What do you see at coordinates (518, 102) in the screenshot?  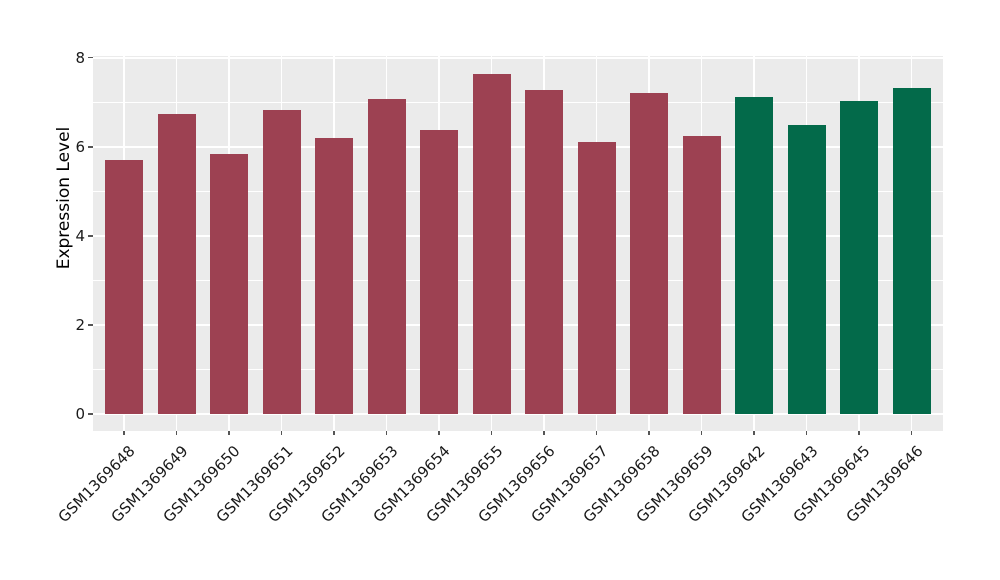 I see `minor-gridline-y7` at bounding box center [518, 102].